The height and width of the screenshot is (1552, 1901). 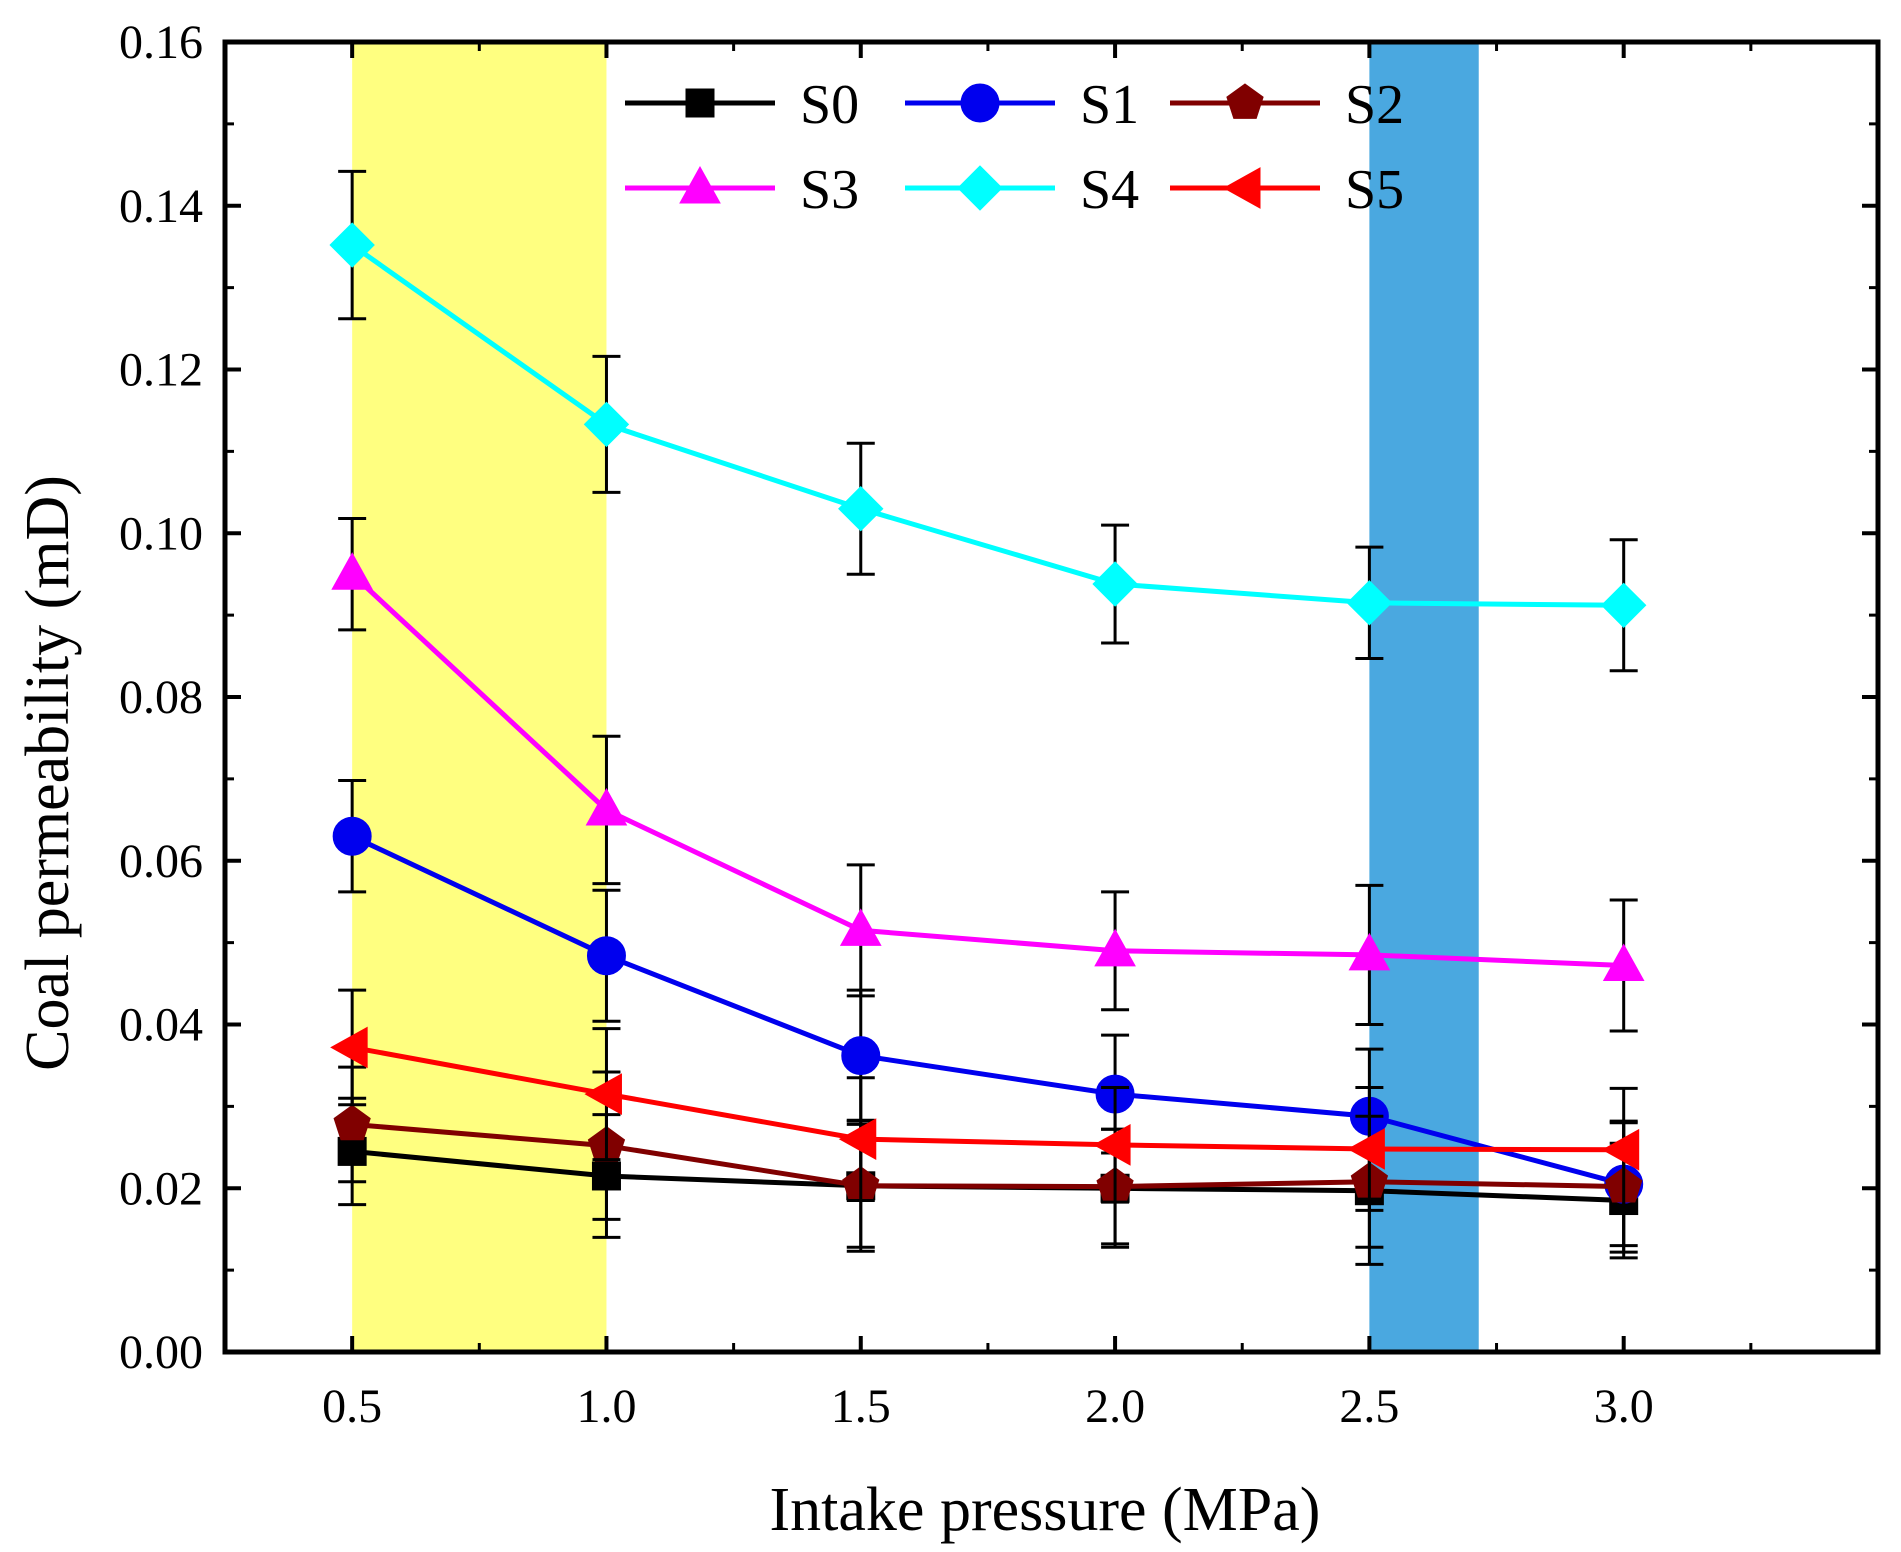 I want to click on legend-label: S2, so click(x=1374, y=105).